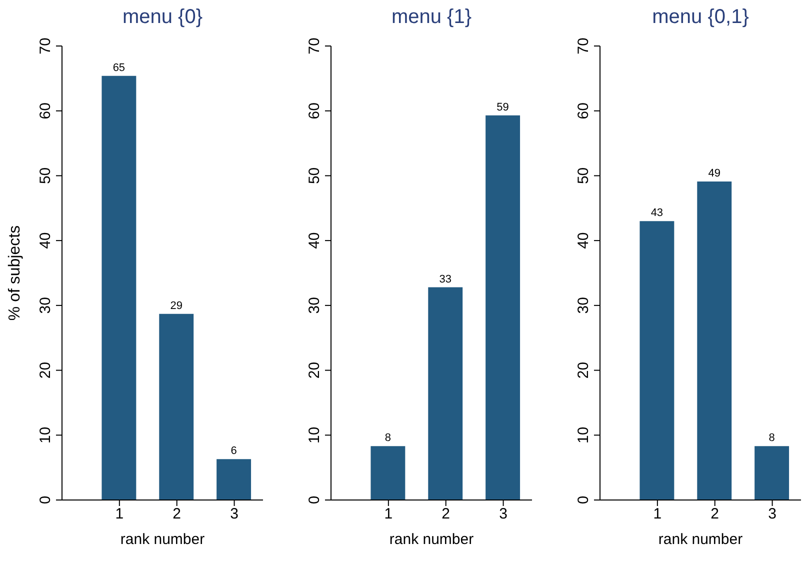  I want to click on data-label: 65, so click(119, 68).